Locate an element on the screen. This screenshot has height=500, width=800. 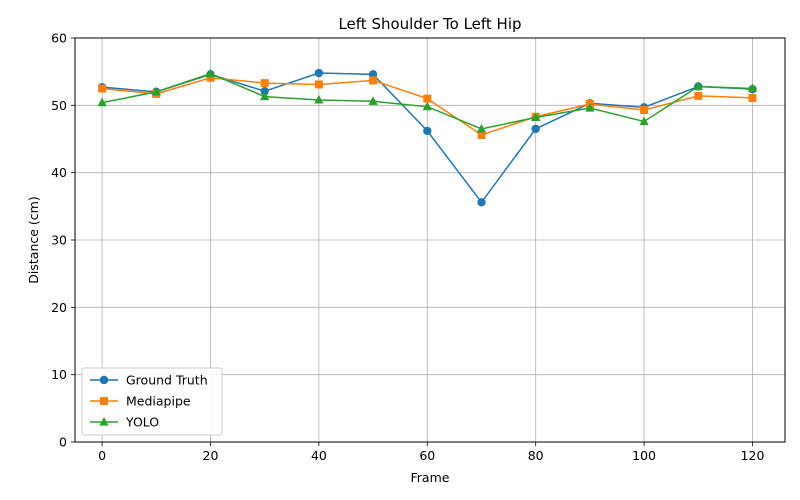
x-tick-label: 120 is located at coordinates (753, 455).